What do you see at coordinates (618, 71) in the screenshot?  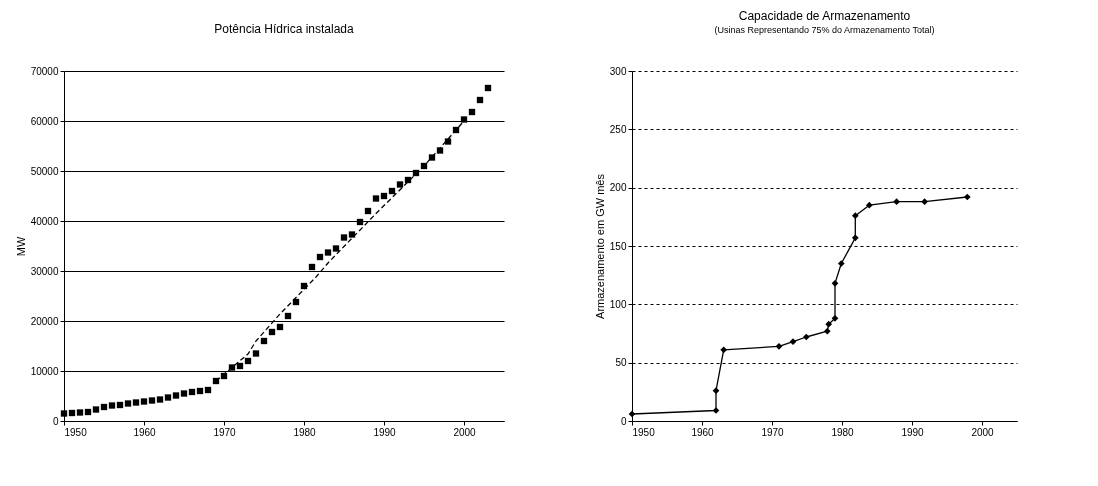 I see `y-tick-label: 300` at bounding box center [618, 71].